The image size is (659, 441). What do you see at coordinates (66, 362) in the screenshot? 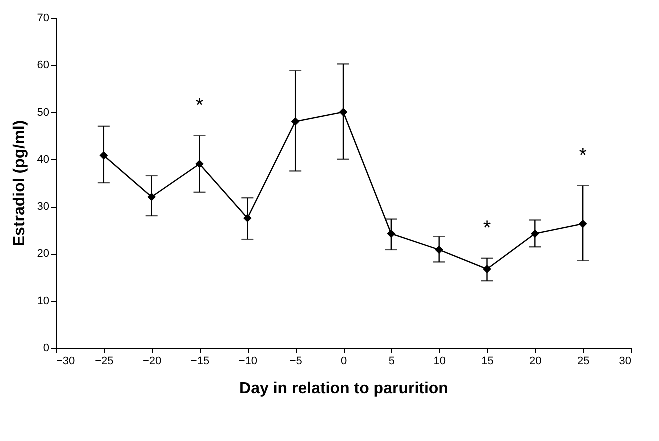
I see `x-tick-label: −30` at bounding box center [66, 362].